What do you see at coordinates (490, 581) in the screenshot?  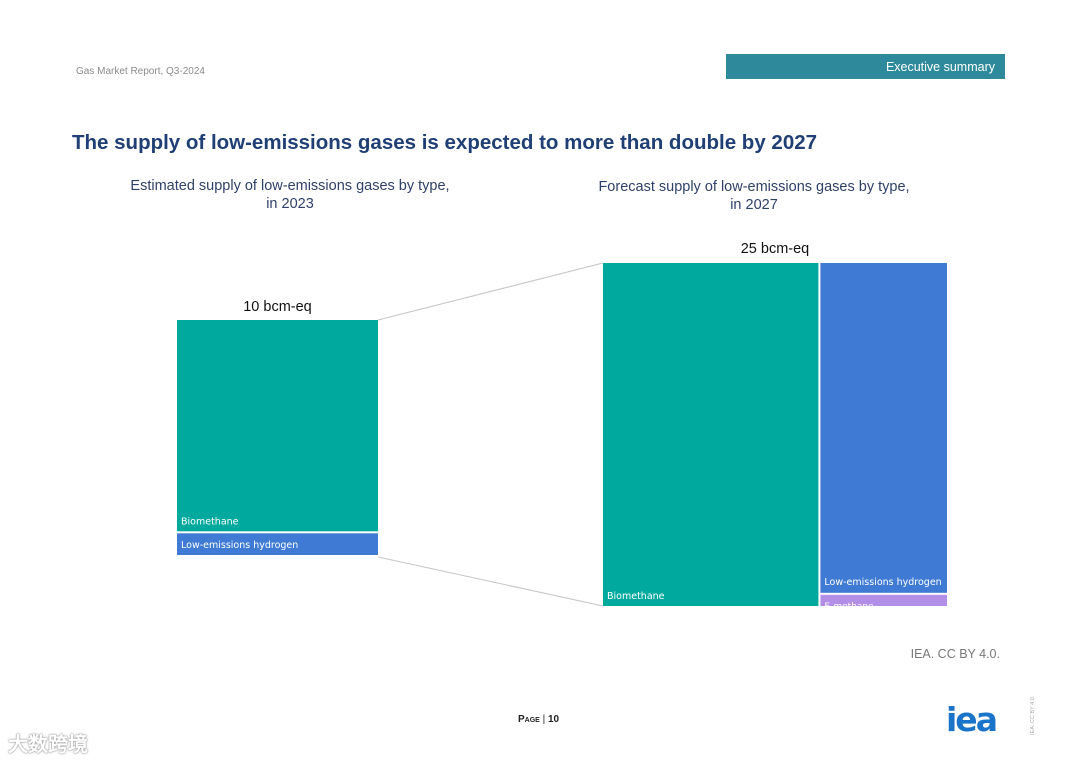 I see `connector-line-bottom` at bounding box center [490, 581].